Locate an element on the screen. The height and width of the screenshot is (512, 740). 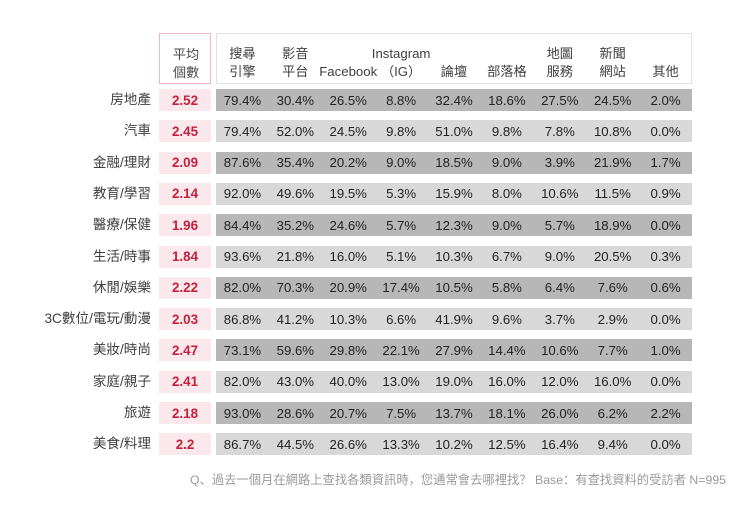
data-cell: 18.6% is located at coordinates (507, 100).